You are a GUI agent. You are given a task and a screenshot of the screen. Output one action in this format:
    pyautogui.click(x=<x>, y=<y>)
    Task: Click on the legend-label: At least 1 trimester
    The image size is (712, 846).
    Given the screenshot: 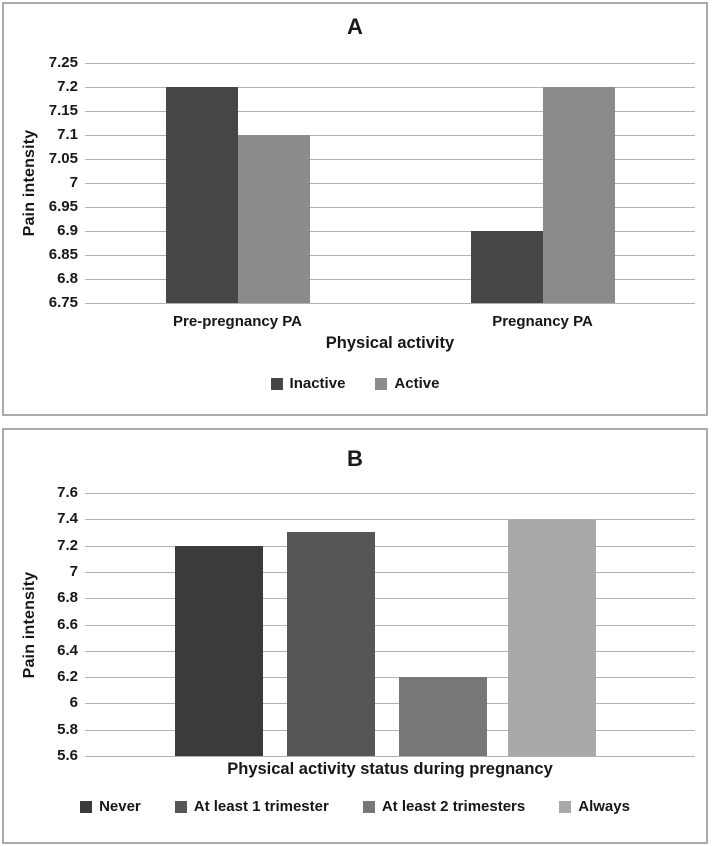 What is the action you would take?
    pyautogui.click(x=261, y=806)
    